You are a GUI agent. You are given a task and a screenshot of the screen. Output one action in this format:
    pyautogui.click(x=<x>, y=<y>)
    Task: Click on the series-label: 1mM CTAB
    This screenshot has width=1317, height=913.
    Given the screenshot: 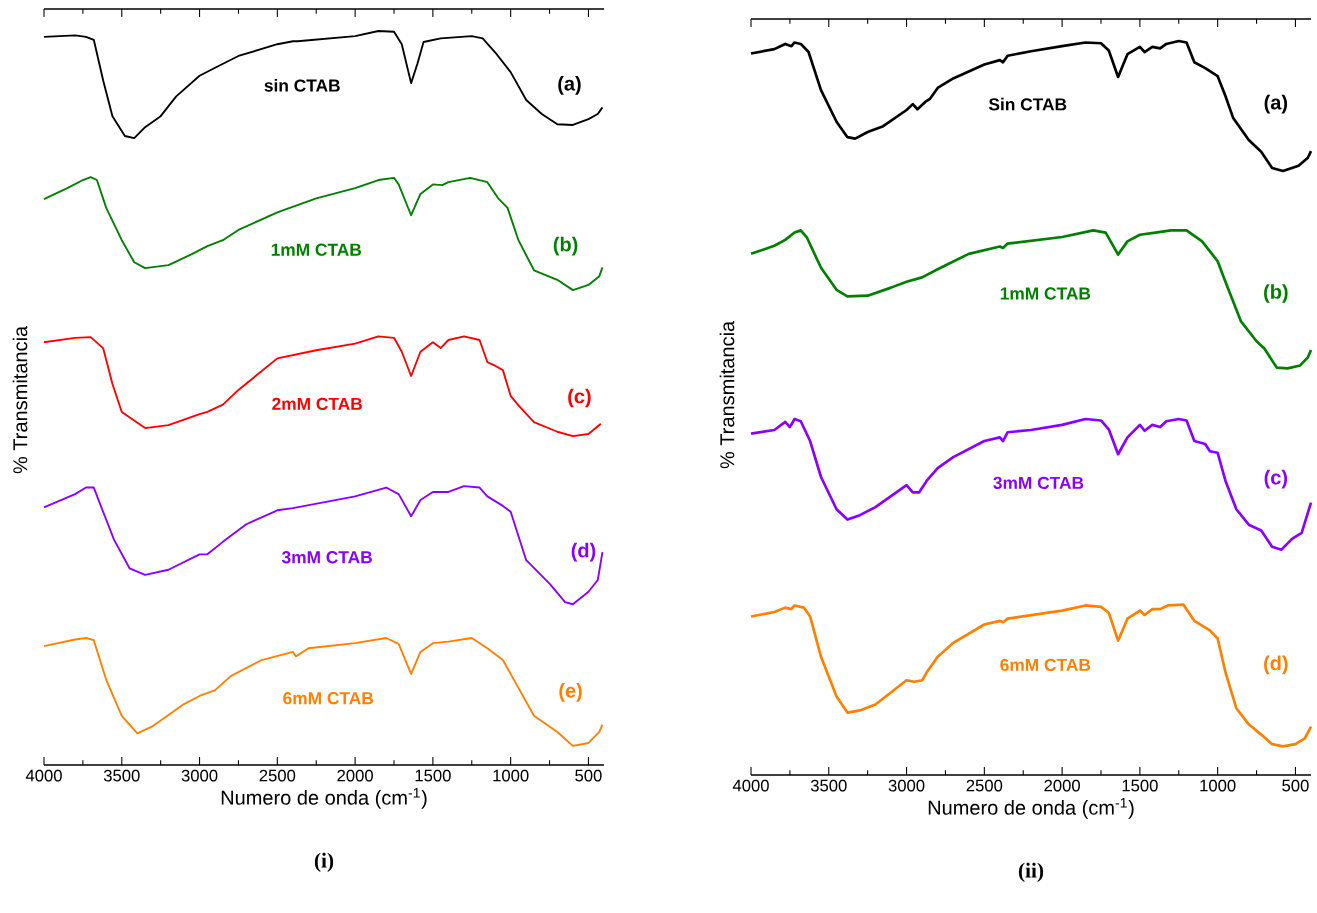 What is the action you would take?
    pyautogui.click(x=316, y=249)
    